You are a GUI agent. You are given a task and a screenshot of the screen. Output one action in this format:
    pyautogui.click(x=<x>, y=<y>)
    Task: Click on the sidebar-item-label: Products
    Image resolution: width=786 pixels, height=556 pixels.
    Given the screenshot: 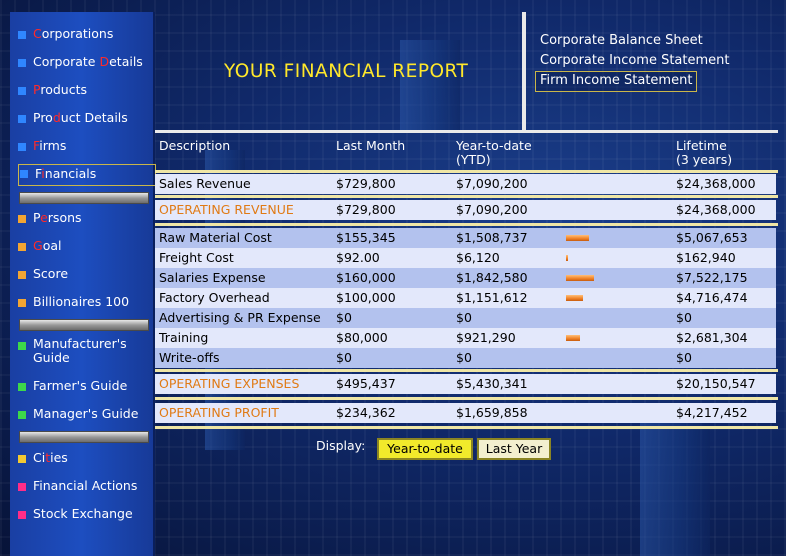 What is the action you would take?
    pyautogui.click(x=60, y=89)
    